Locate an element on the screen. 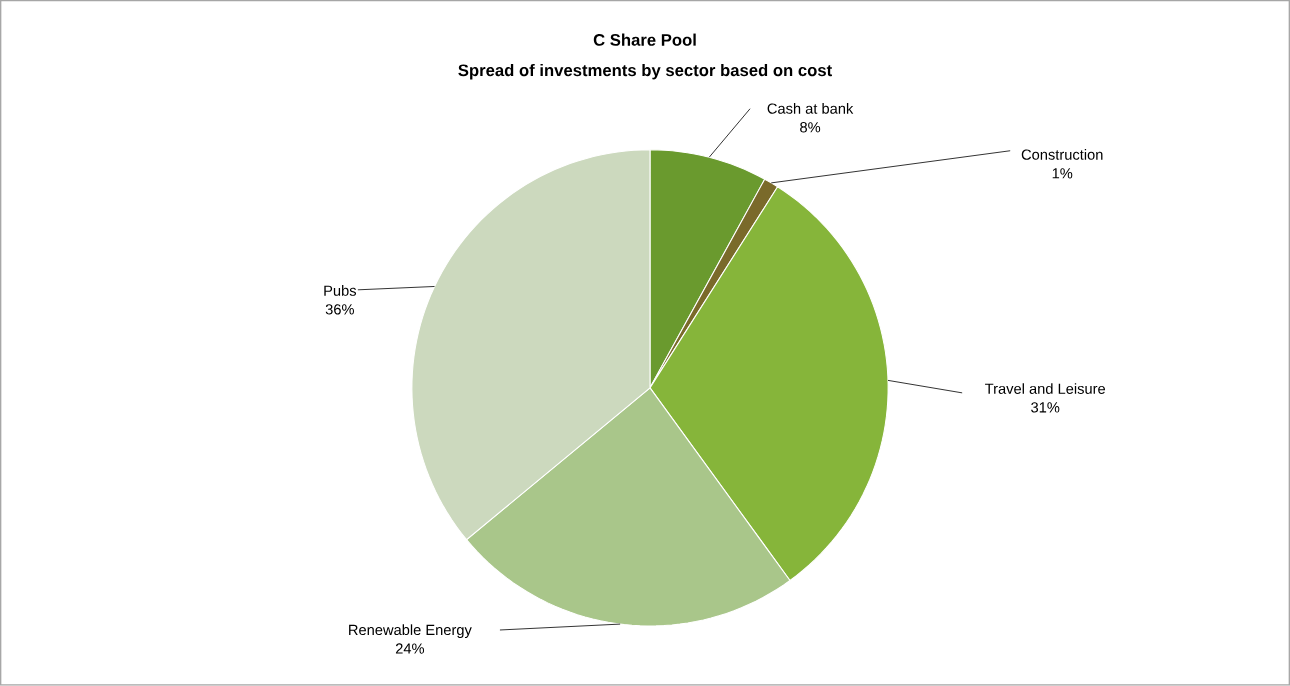  slice-label: Renewable Energy is located at coordinates (410, 631).